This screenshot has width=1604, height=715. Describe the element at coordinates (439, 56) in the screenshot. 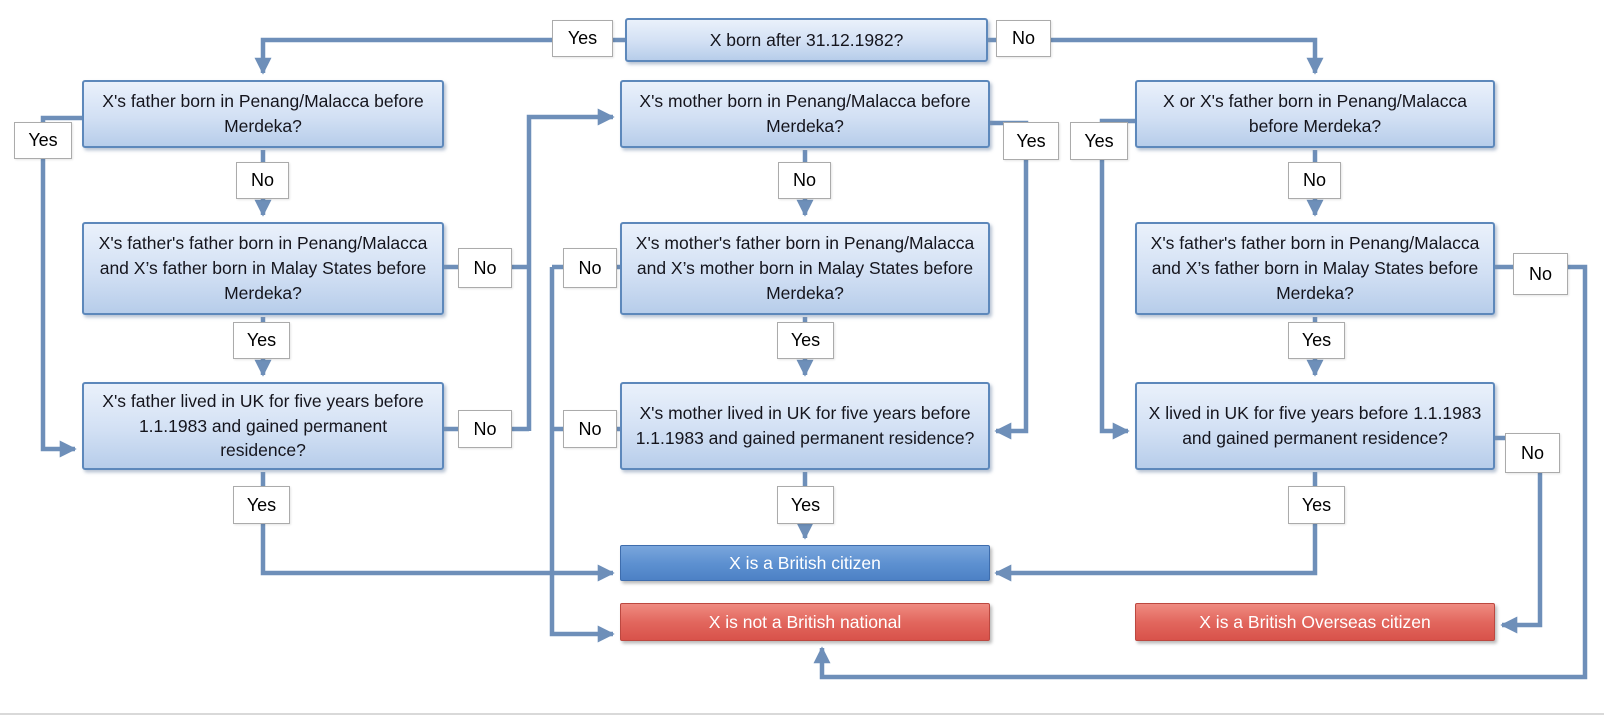

I see `edge-root-yes` at that location.